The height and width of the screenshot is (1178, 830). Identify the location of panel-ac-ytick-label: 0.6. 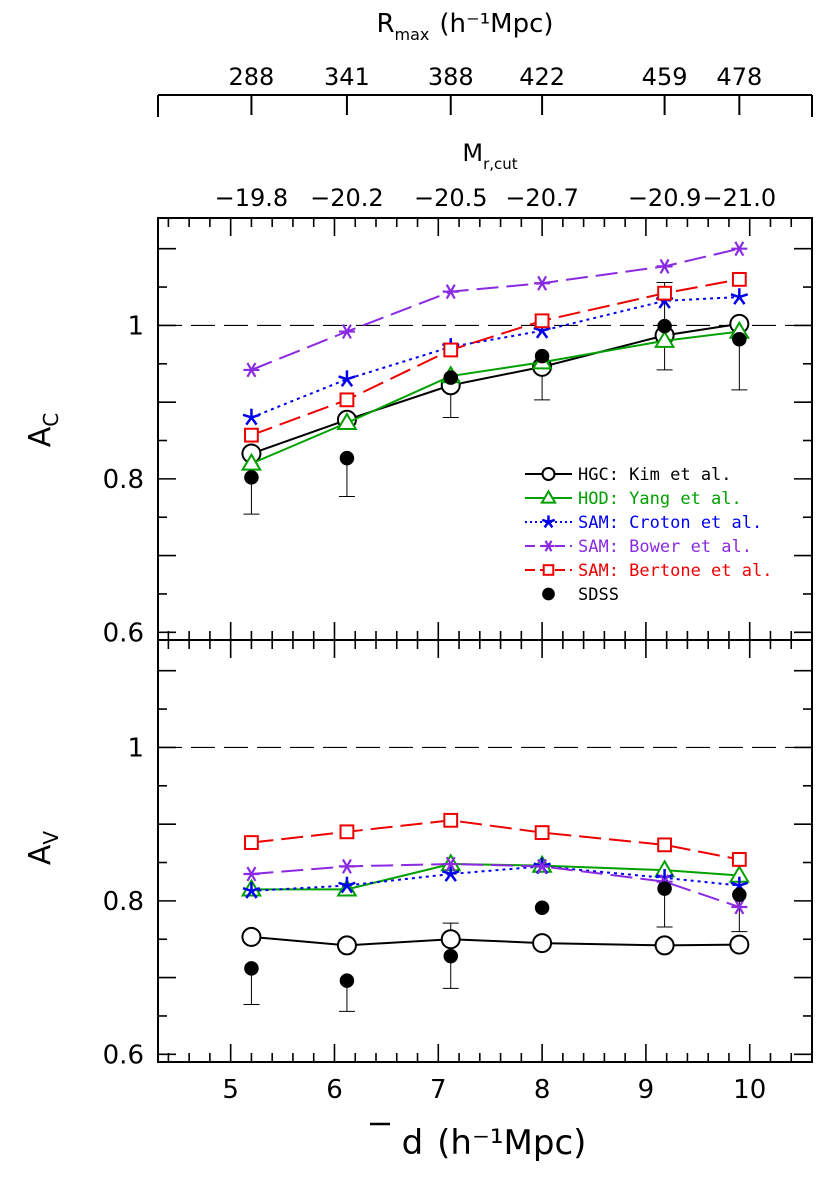
(123, 633).